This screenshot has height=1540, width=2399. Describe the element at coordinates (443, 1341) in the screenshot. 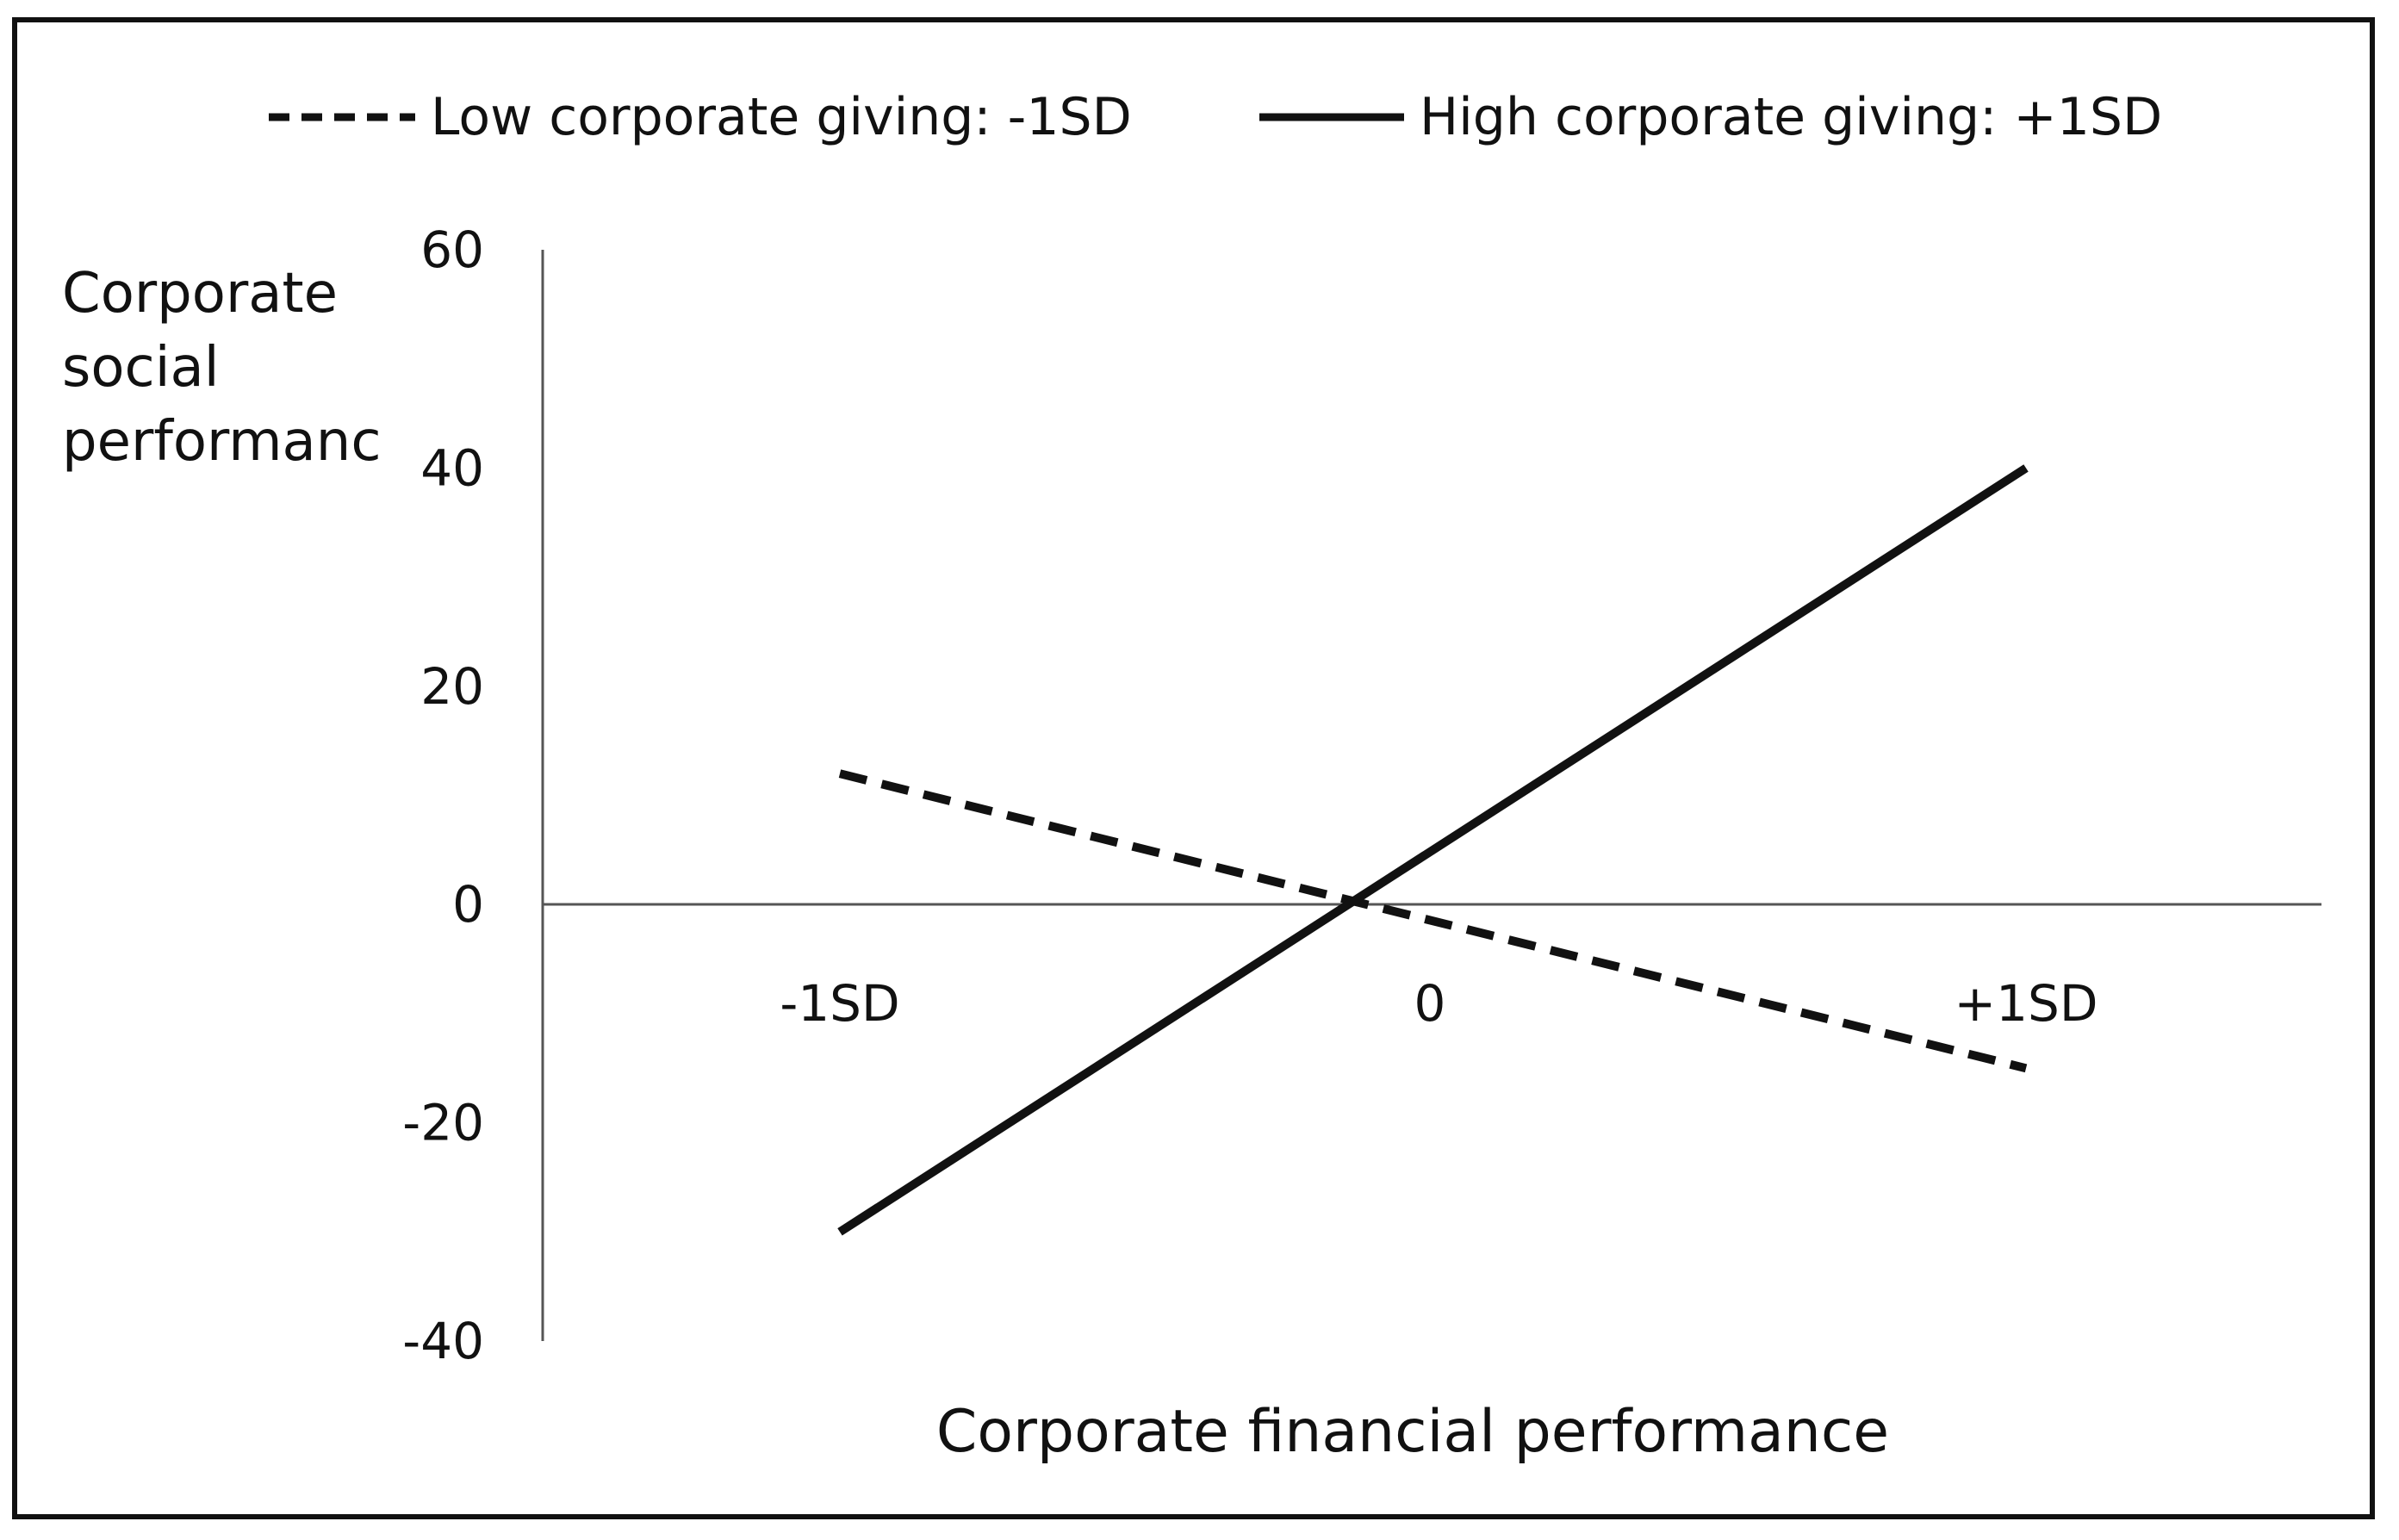

I see `y-tick-label: -40` at that location.